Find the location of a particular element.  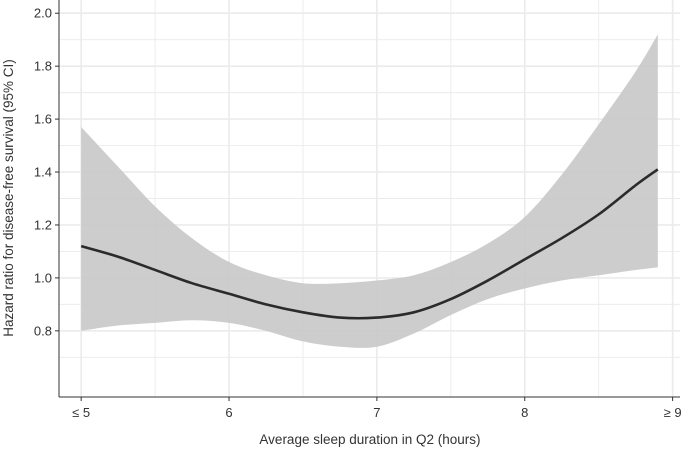

x-tick-label: 6 is located at coordinates (228, 412).